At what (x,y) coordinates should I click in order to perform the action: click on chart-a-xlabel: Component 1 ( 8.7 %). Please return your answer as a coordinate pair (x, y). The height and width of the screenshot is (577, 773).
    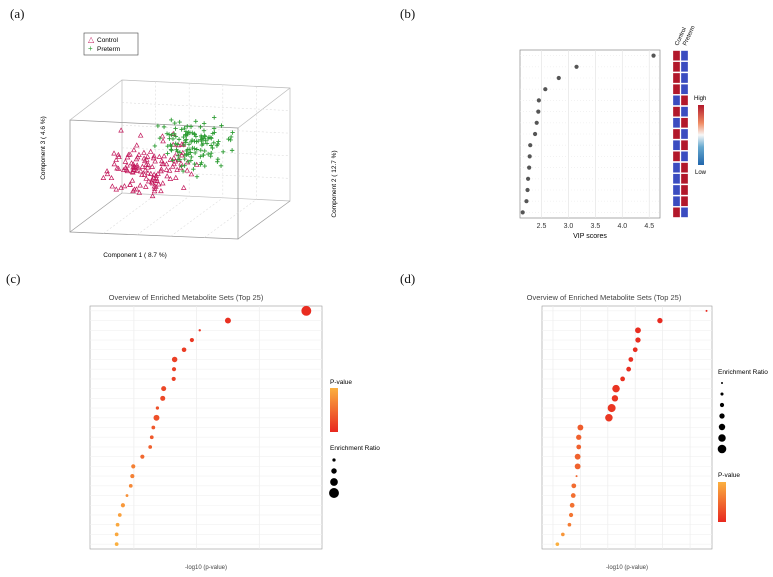
    Looking at the image, I should click on (135, 255).